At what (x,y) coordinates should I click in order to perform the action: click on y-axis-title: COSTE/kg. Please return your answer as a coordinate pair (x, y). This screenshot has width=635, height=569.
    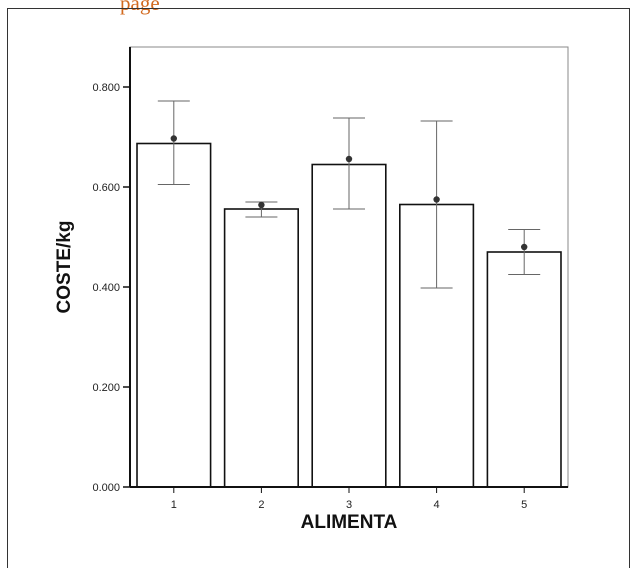
    Looking at the image, I should click on (64, 267).